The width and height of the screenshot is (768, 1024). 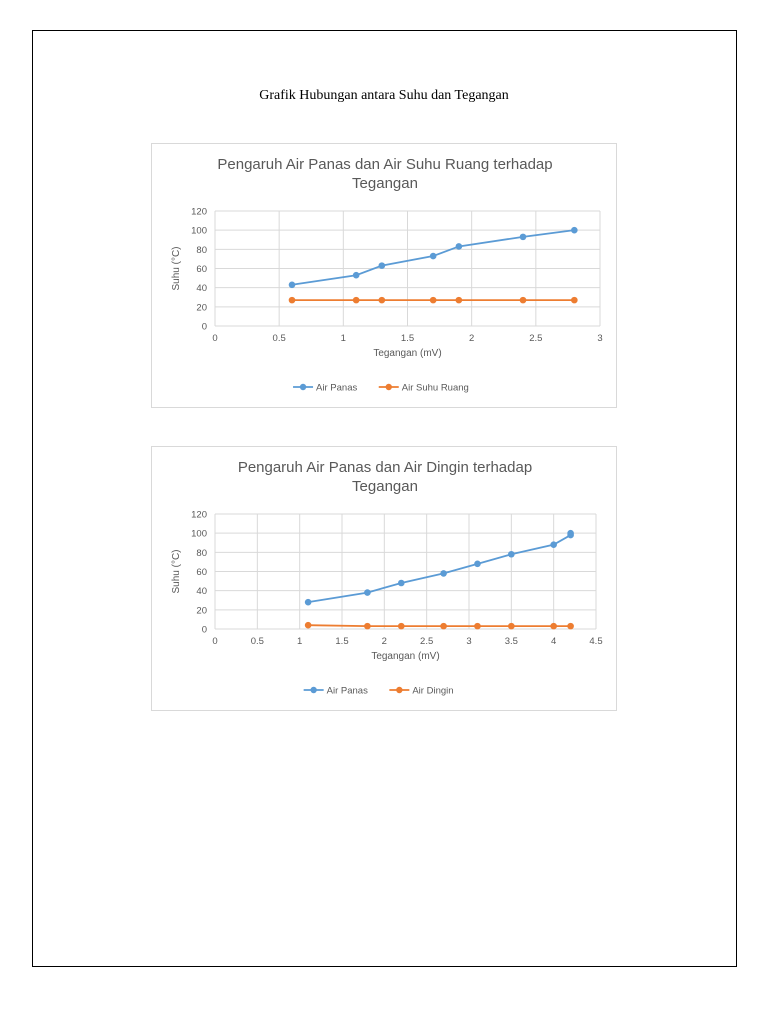 I want to click on legend-label: Air Dingin, so click(x=432, y=691).